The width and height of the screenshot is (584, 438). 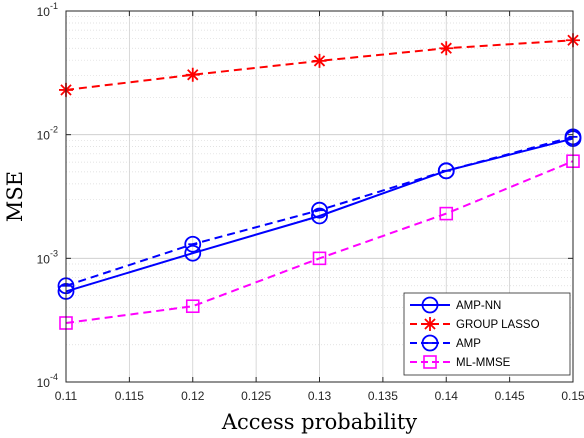 I want to click on legend-item: GROUP LASSO, so click(x=475, y=324).